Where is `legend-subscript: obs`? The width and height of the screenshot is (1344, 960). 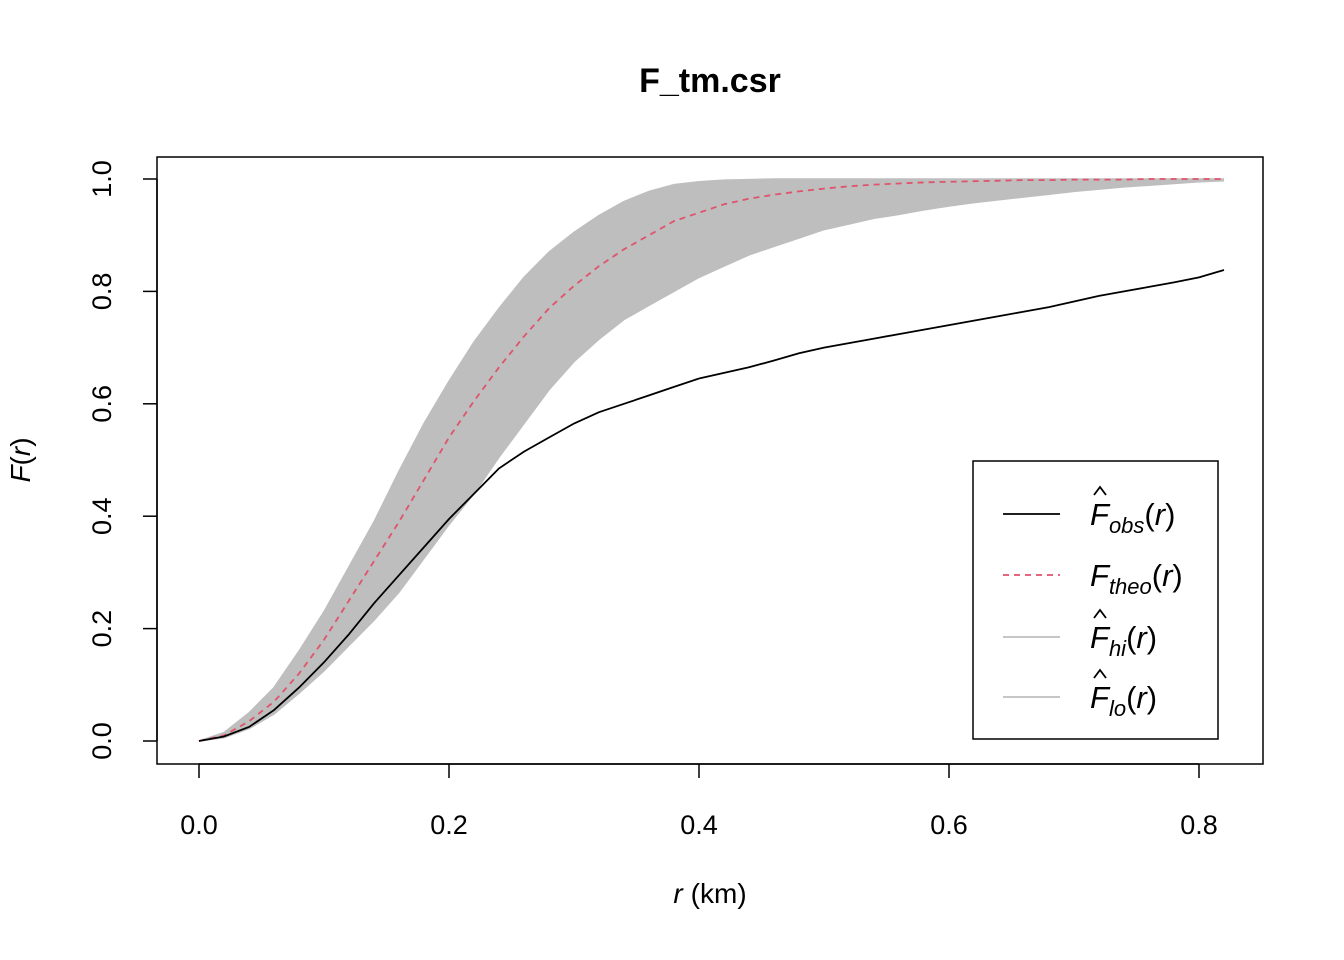 legend-subscript: obs is located at coordinates (1126, 525).